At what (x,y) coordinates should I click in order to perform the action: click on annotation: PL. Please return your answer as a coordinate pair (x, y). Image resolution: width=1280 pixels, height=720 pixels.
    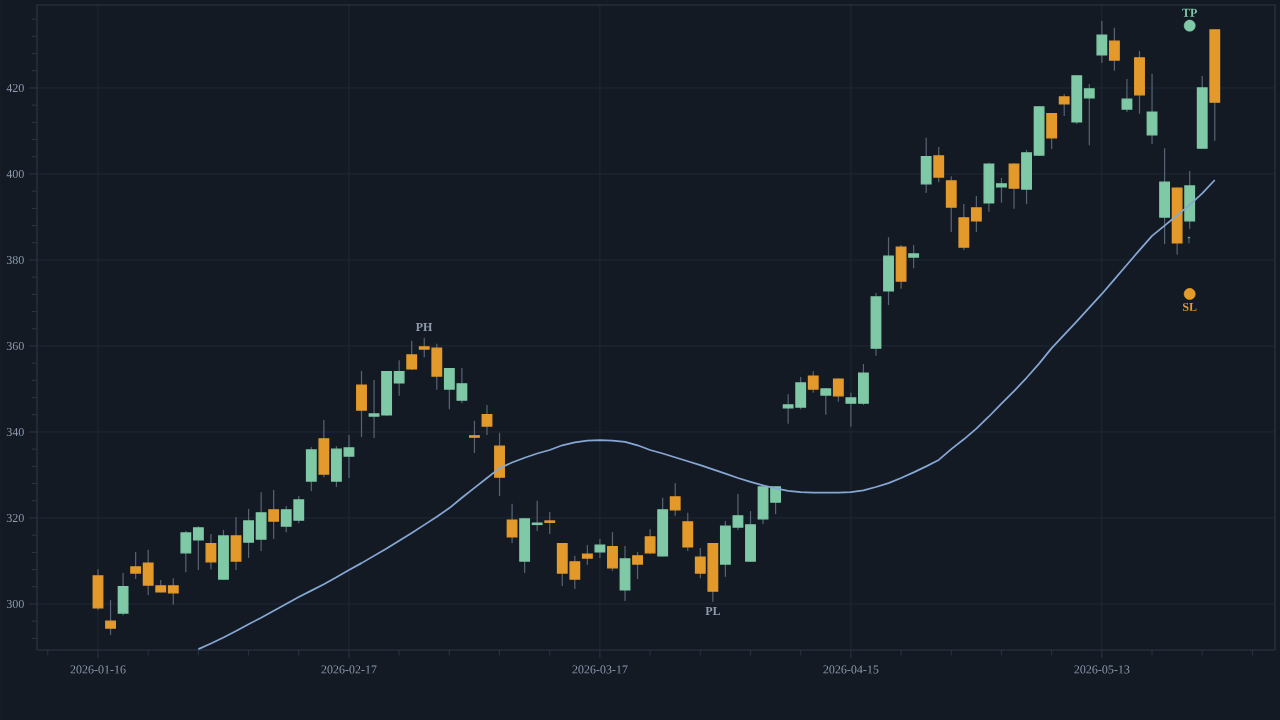
    Looking at the image, I should click on (713, 611).